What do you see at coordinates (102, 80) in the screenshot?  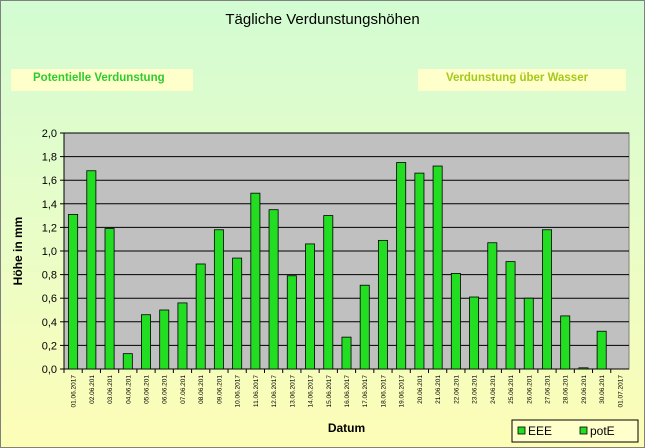 I see `potential-evaporation-caption: Potentielle Verdunstung` at bounding box center [102, 80].